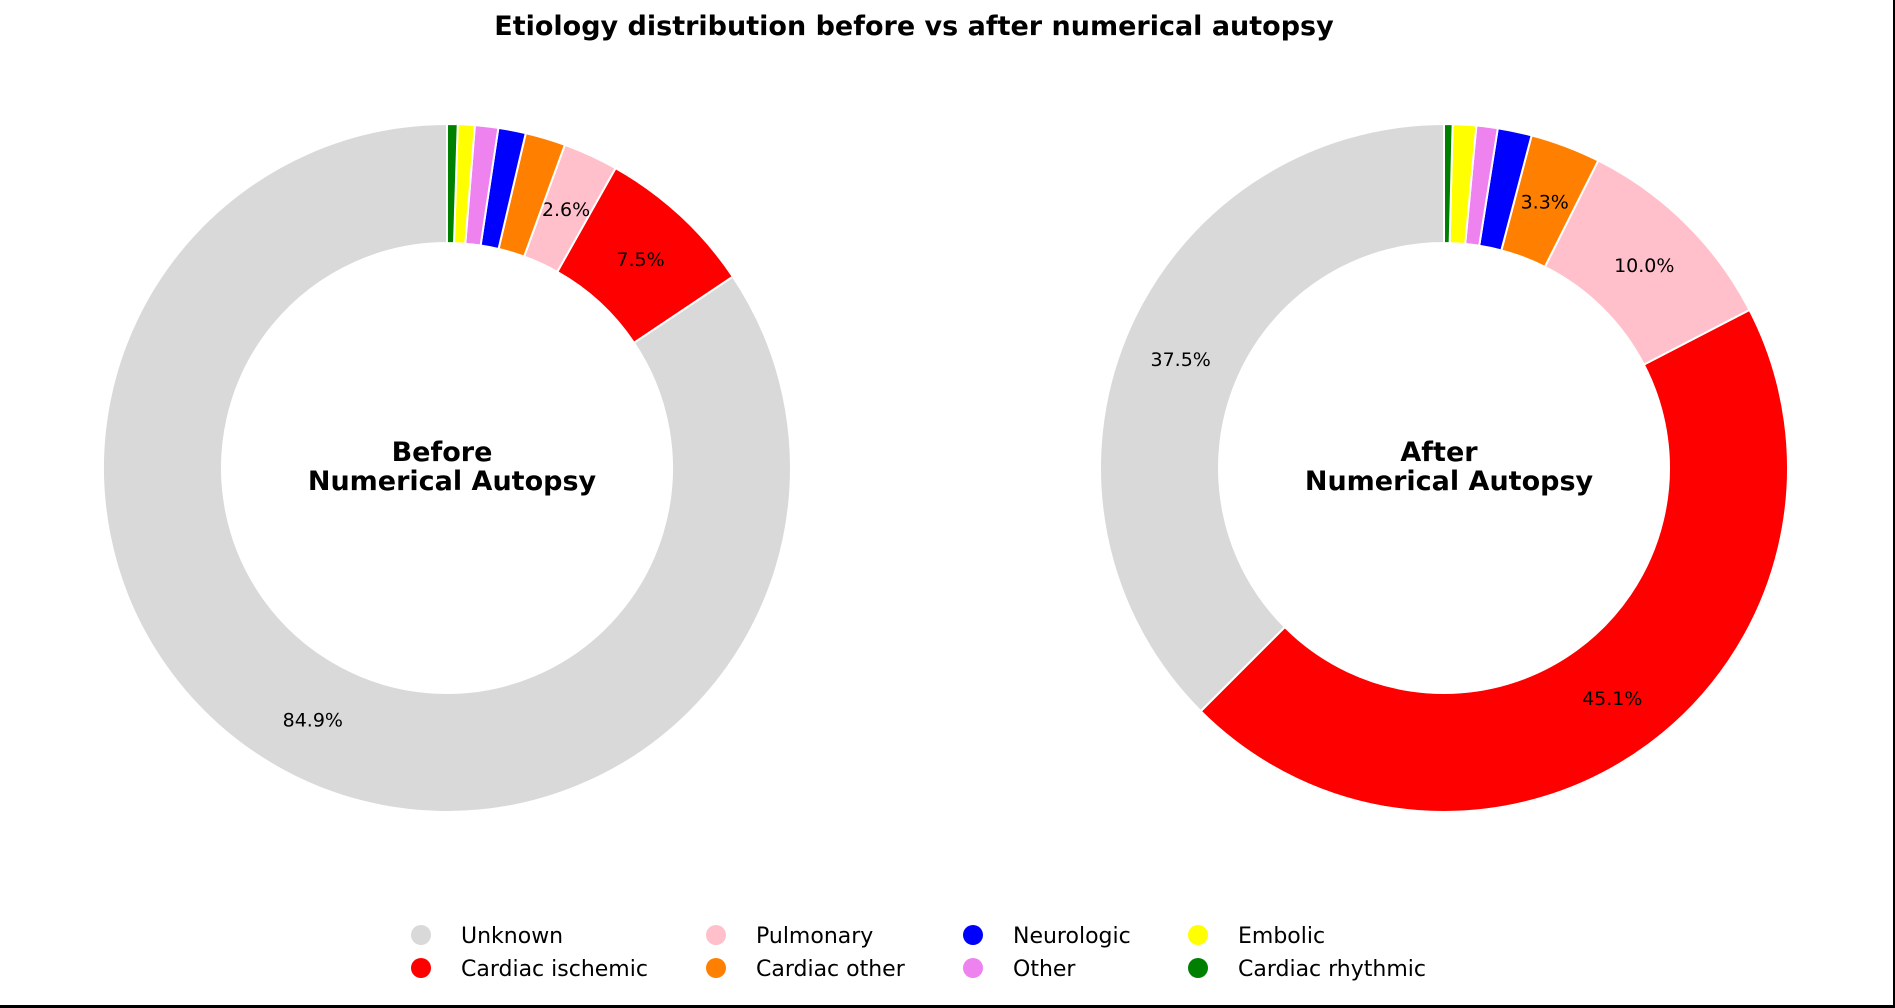 This screenshot has width=1895, height=1008. Describe the element at coordinates (313, 720) in the screenshot. I see `before-label-unknown: 84.9%` at that location.